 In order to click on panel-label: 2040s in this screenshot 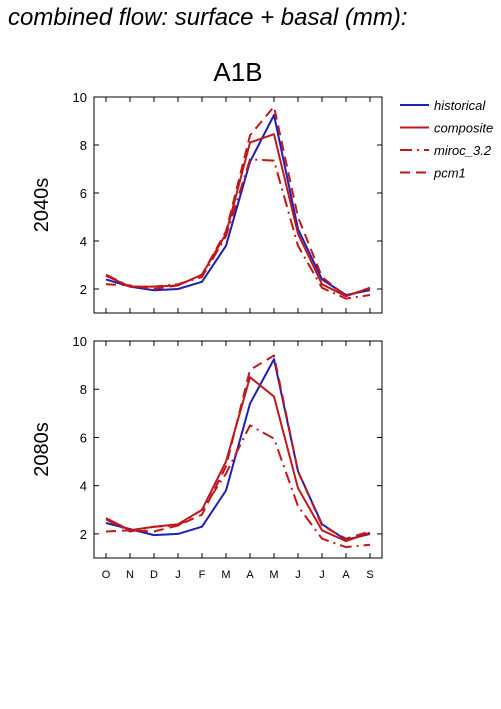, I will do `click(42, 205)`.